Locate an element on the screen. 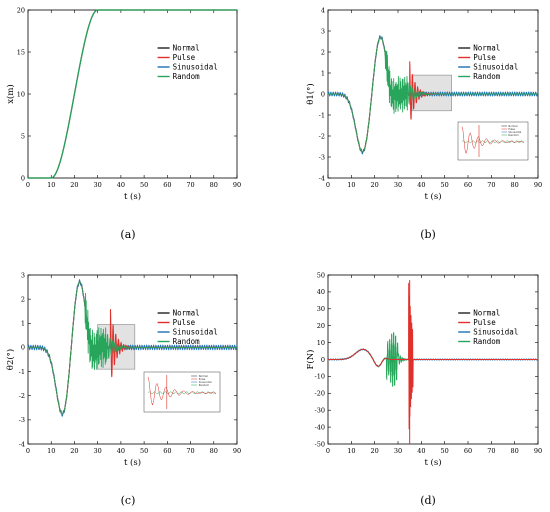  panel-label: (b) is located at coordinates (428, 234).